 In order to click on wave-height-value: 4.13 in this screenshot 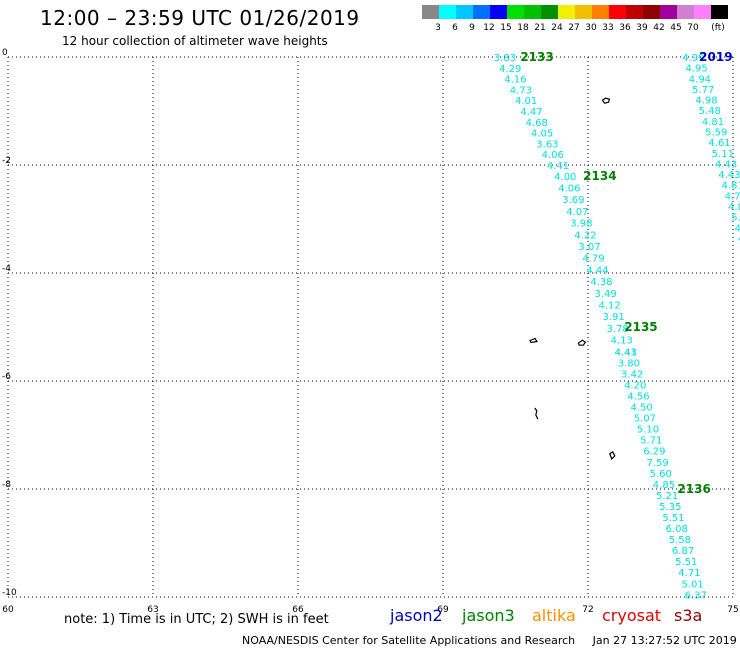, I will do `click(622, 341)`.